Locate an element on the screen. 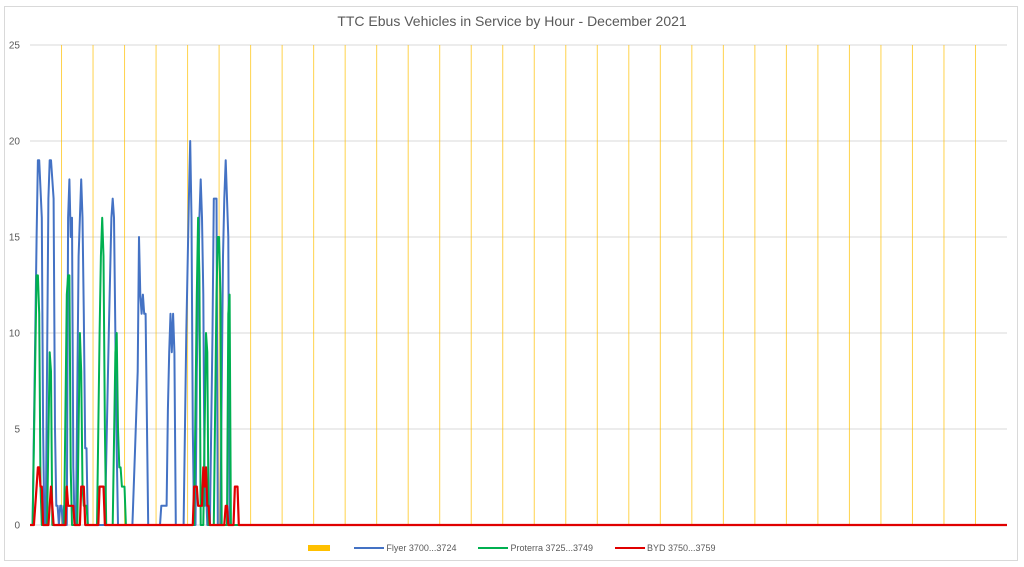 Image resolution: width=1024 pixels, height=567 pixels. legend-label-byd: BYD 3750...3759 is located at coordinates (681, 548).